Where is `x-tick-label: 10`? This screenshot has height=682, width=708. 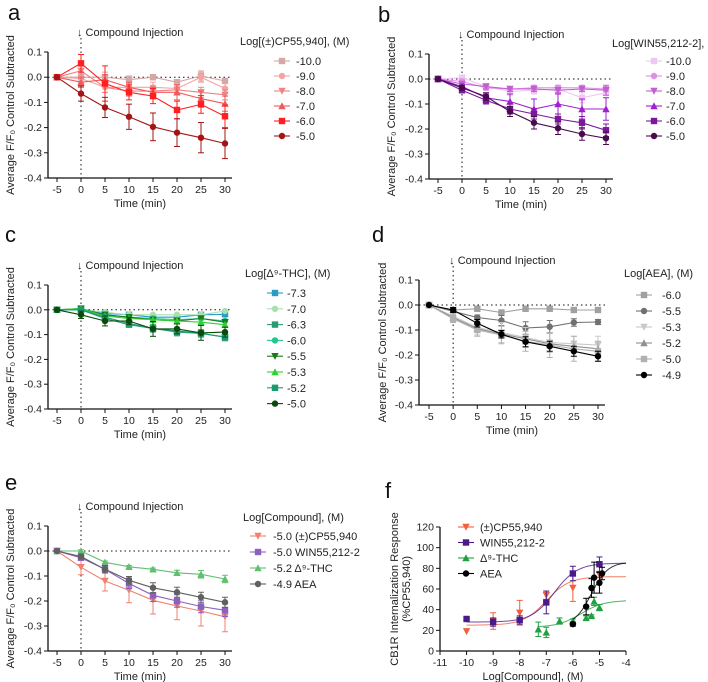 x-tick-label: 10 is located at coordinates (129, 663).